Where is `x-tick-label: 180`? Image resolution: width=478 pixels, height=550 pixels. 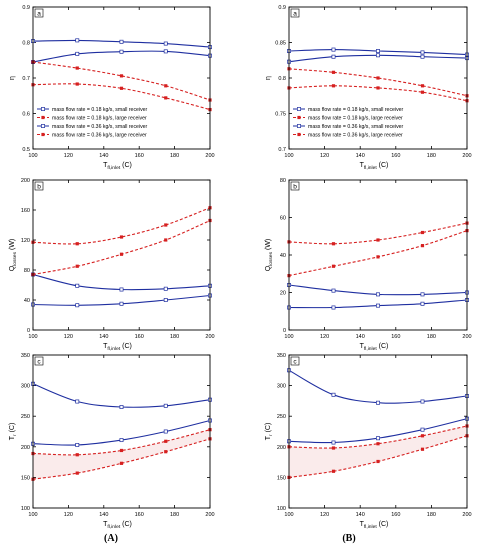 x-tick-label: 180 is located at coordinates (431, 156).